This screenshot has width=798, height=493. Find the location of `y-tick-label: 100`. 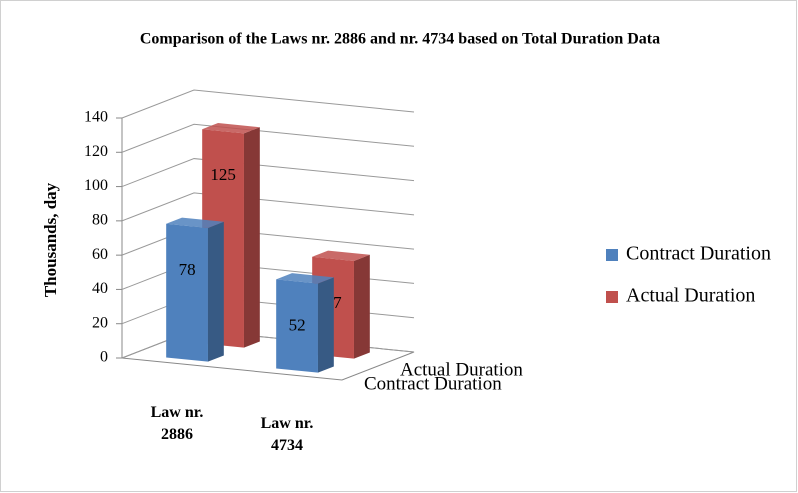

y-tick-label: 100 is located at coordinates (96, 185).